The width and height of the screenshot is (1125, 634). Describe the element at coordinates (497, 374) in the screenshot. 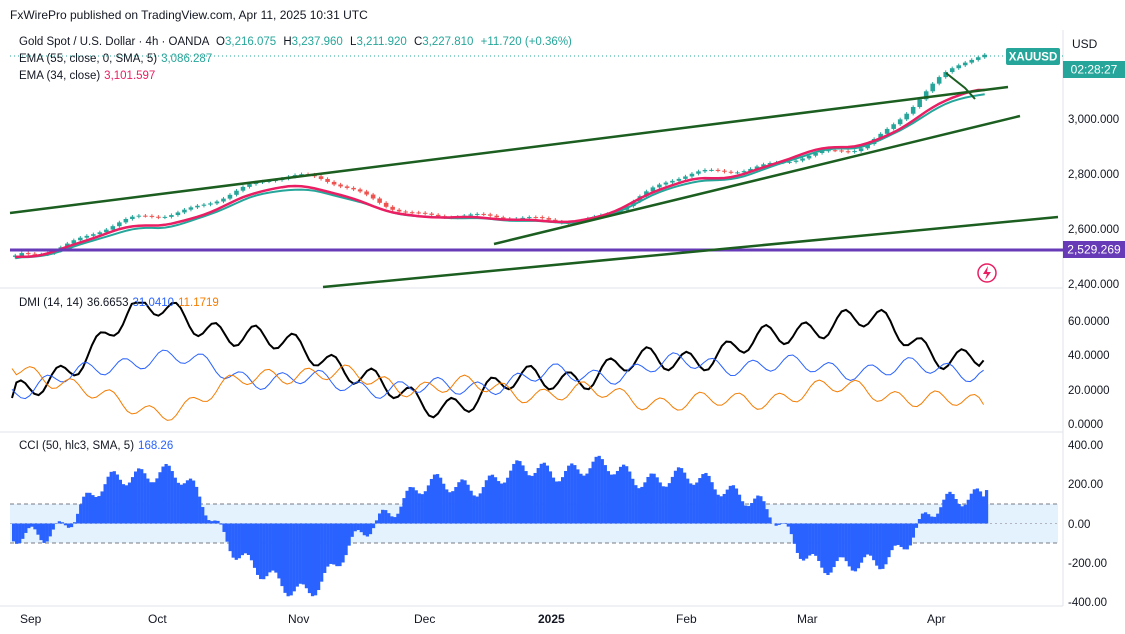

I see `plus-di-line` at that location.